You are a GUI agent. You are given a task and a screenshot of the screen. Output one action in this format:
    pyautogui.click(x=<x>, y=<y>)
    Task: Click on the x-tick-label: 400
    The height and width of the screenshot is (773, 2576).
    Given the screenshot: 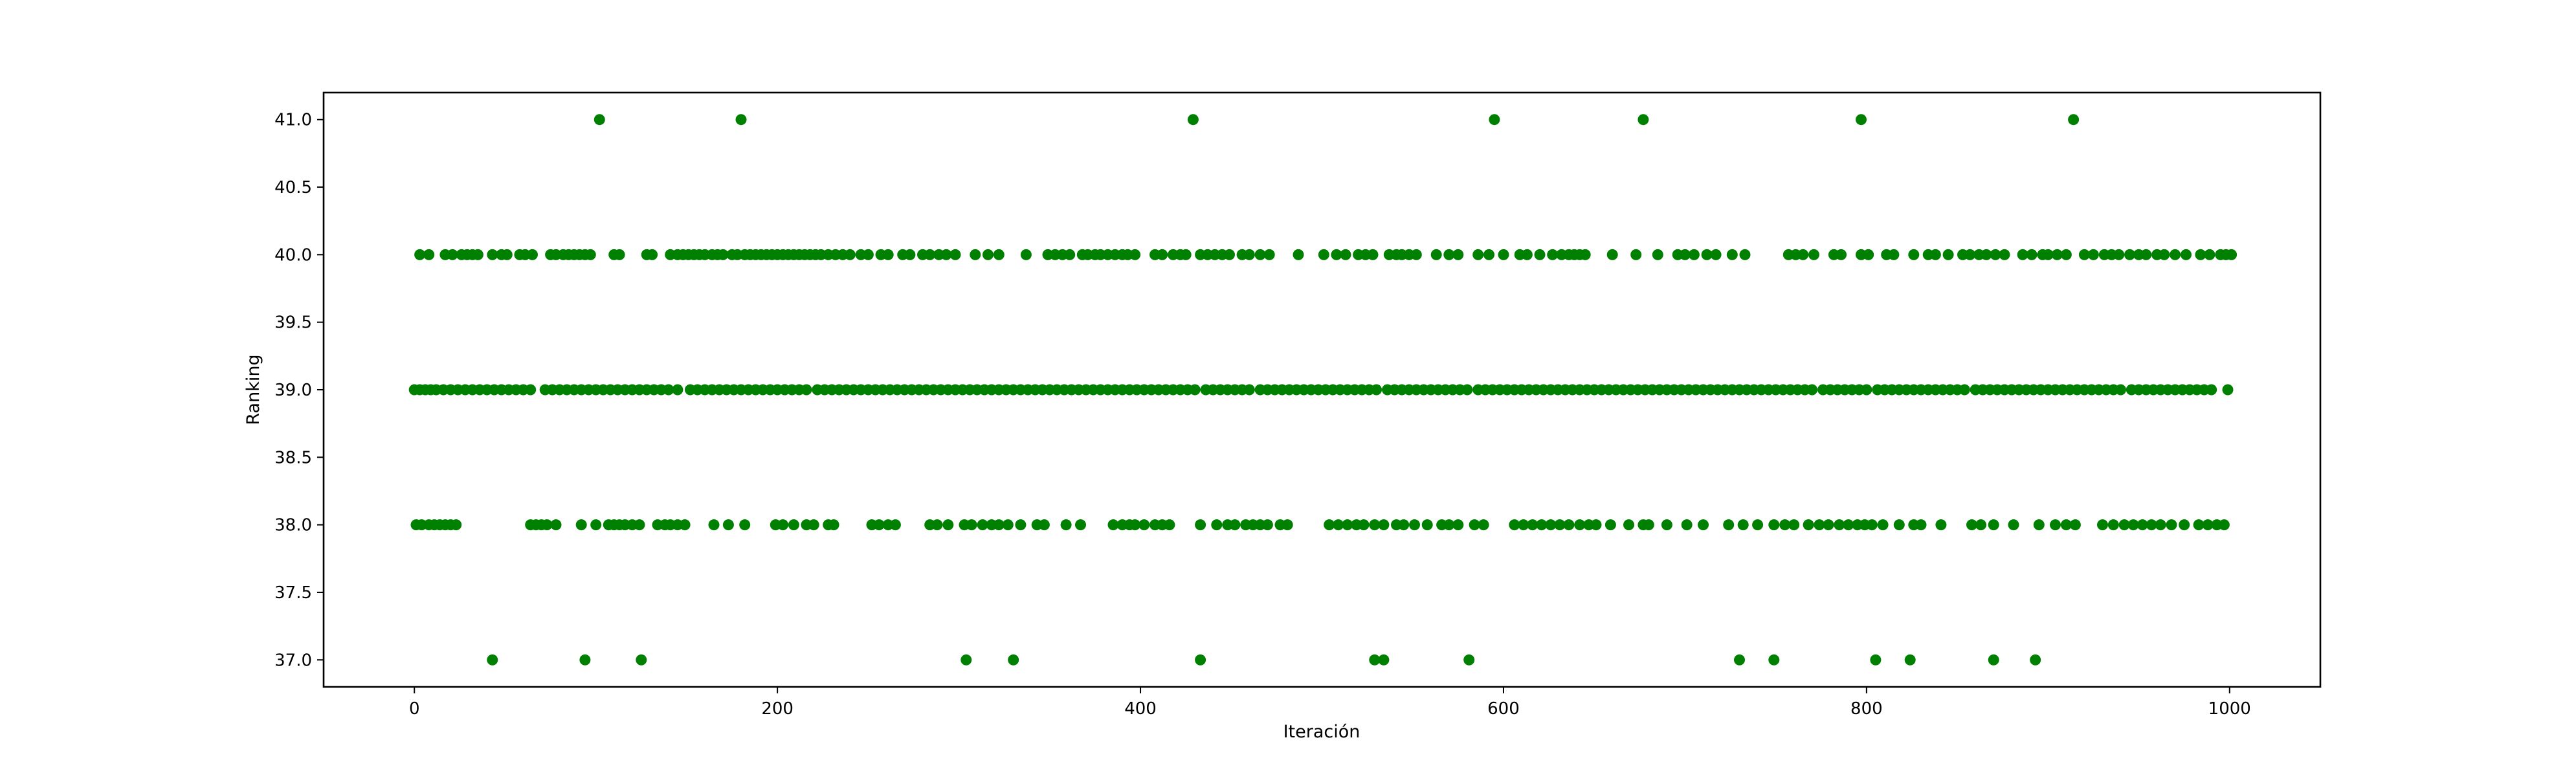 What is the action you would take?
    pyautogui.click(x=1140, y=709)
    